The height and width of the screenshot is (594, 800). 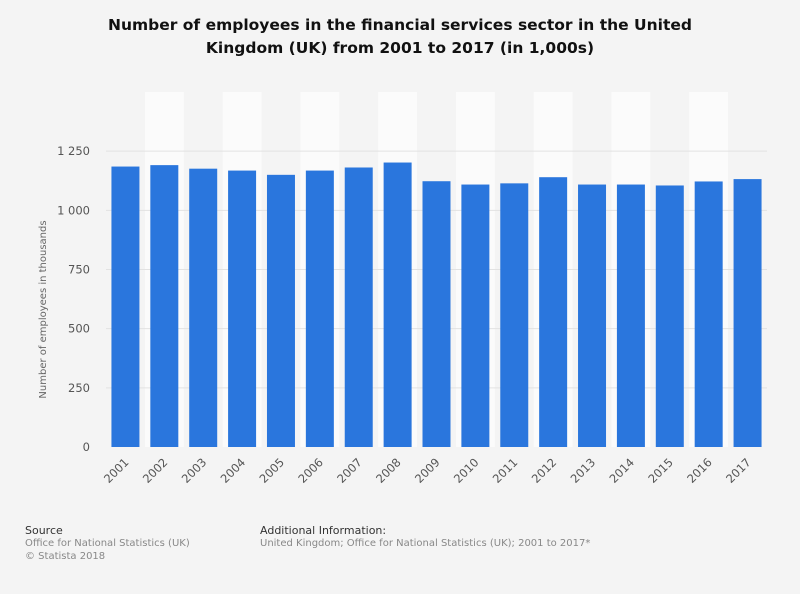 I want to click on x-tick-label: 2004, so click(x=233, y=470).